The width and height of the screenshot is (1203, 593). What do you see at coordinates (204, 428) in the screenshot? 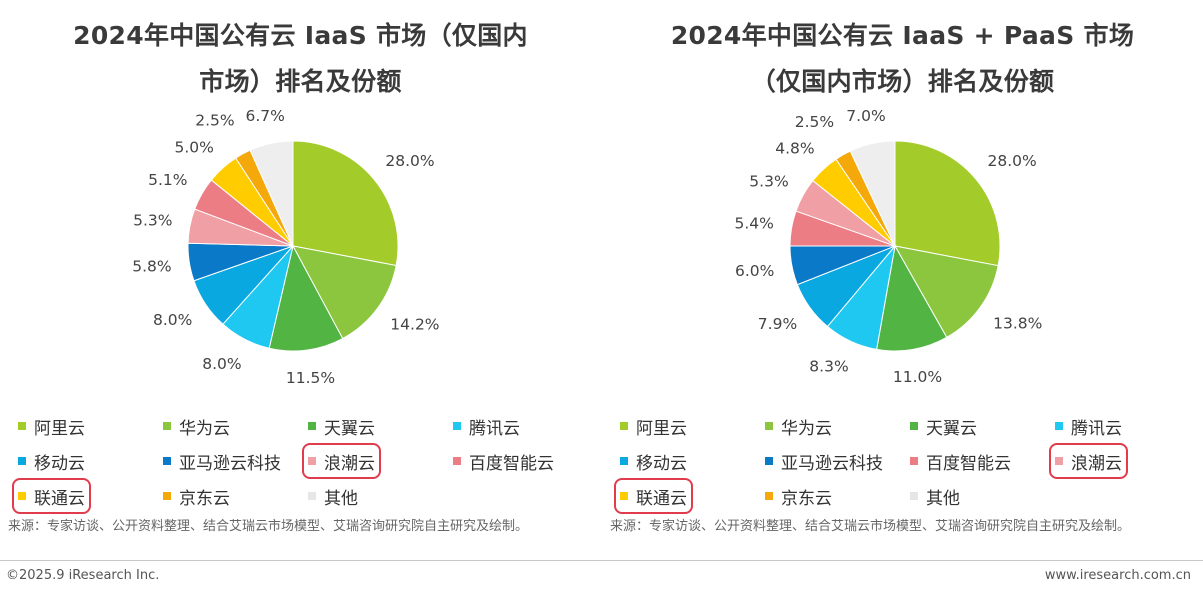
I see `legend-label: 华为云` at bounding box center [204, 428].